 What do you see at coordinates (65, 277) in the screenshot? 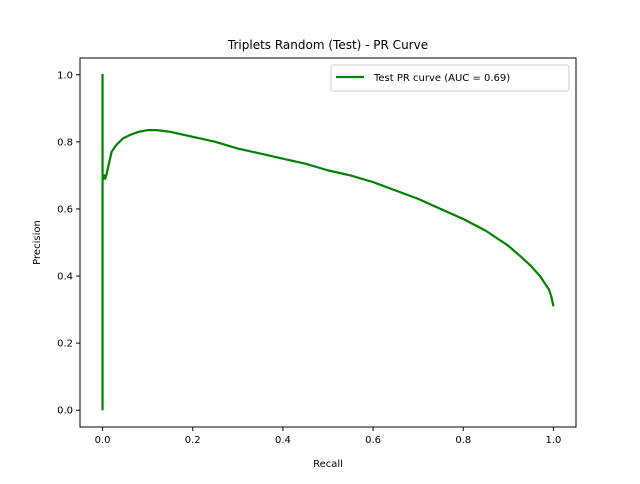
I see `y-tick-label: 0.4` at bounding box center [65, 277].